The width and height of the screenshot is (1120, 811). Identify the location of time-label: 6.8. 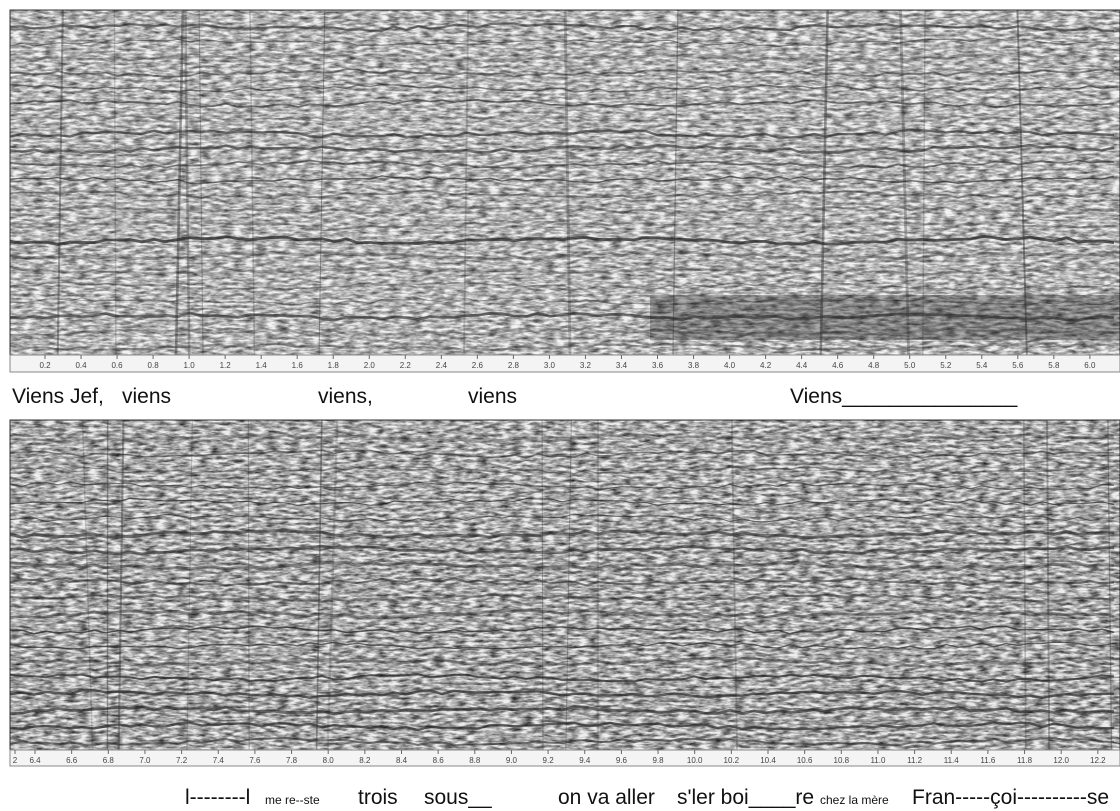
(109, 760).